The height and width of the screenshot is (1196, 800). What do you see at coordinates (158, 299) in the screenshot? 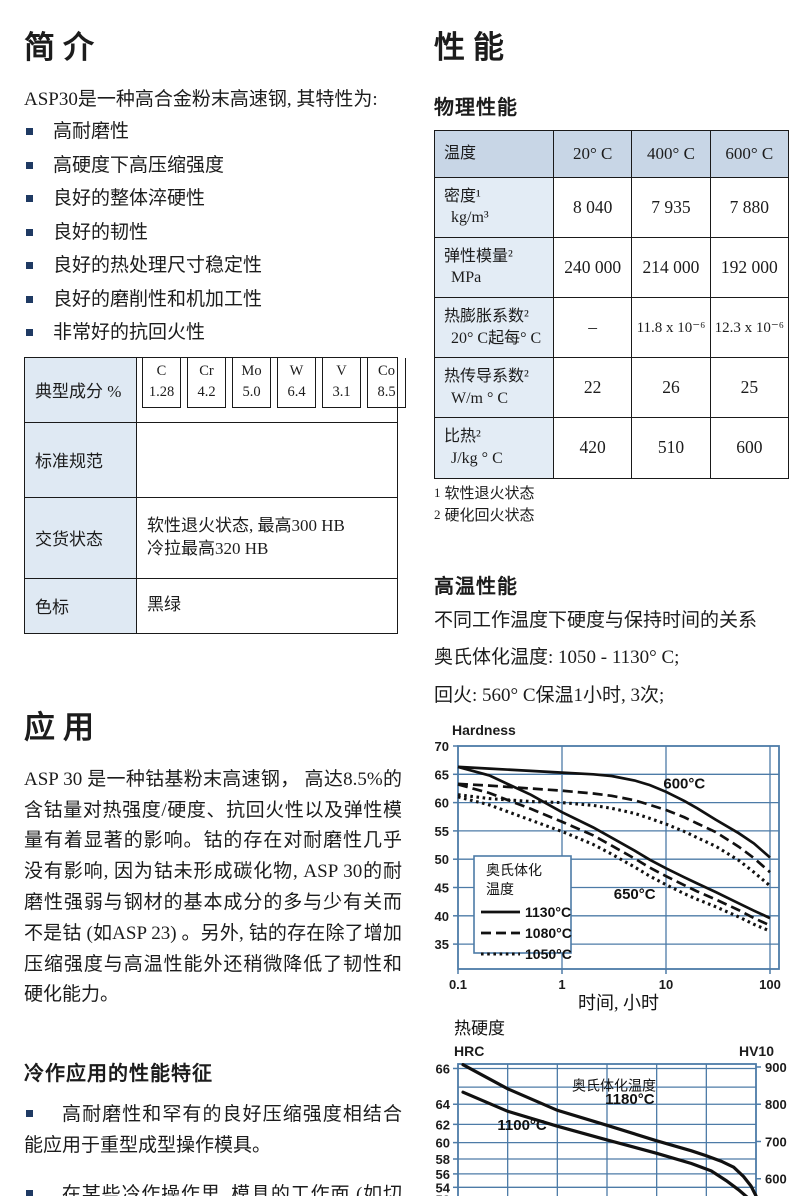
I see `bullet-text: 良好的磨削性和机加工性` at bounding box center [158, 299].